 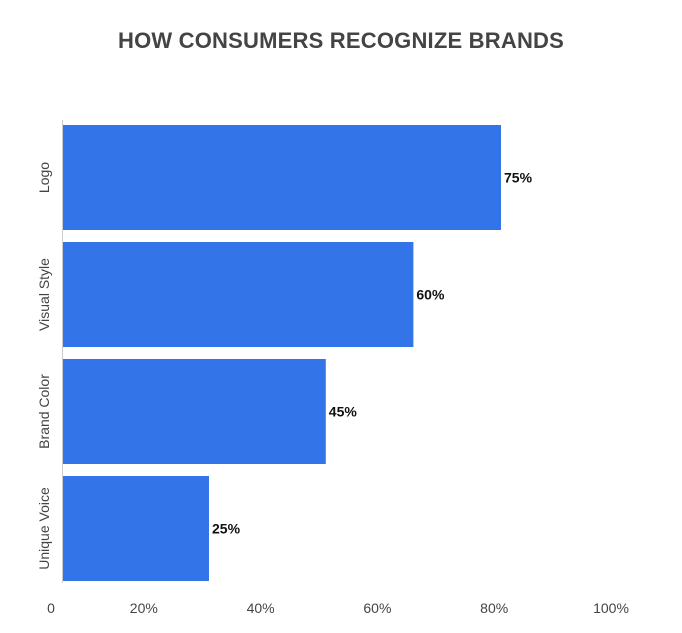 I want to click on data-label-unique-voice: 25%, so click(x=226, y=529).